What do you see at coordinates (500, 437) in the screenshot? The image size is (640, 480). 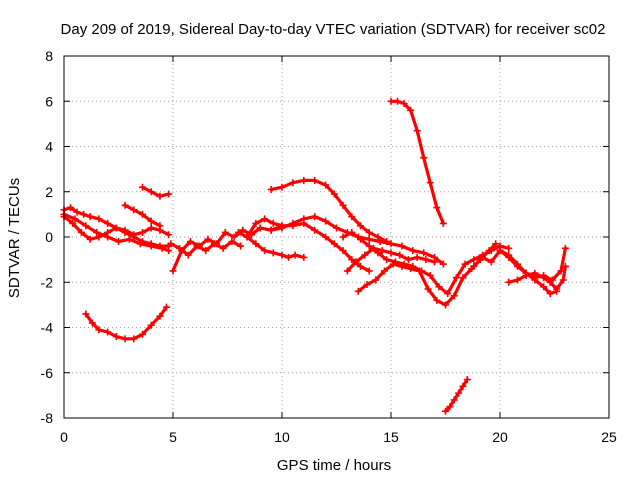 I see `x-tick-label: 20` at bounding box center [500, 437].